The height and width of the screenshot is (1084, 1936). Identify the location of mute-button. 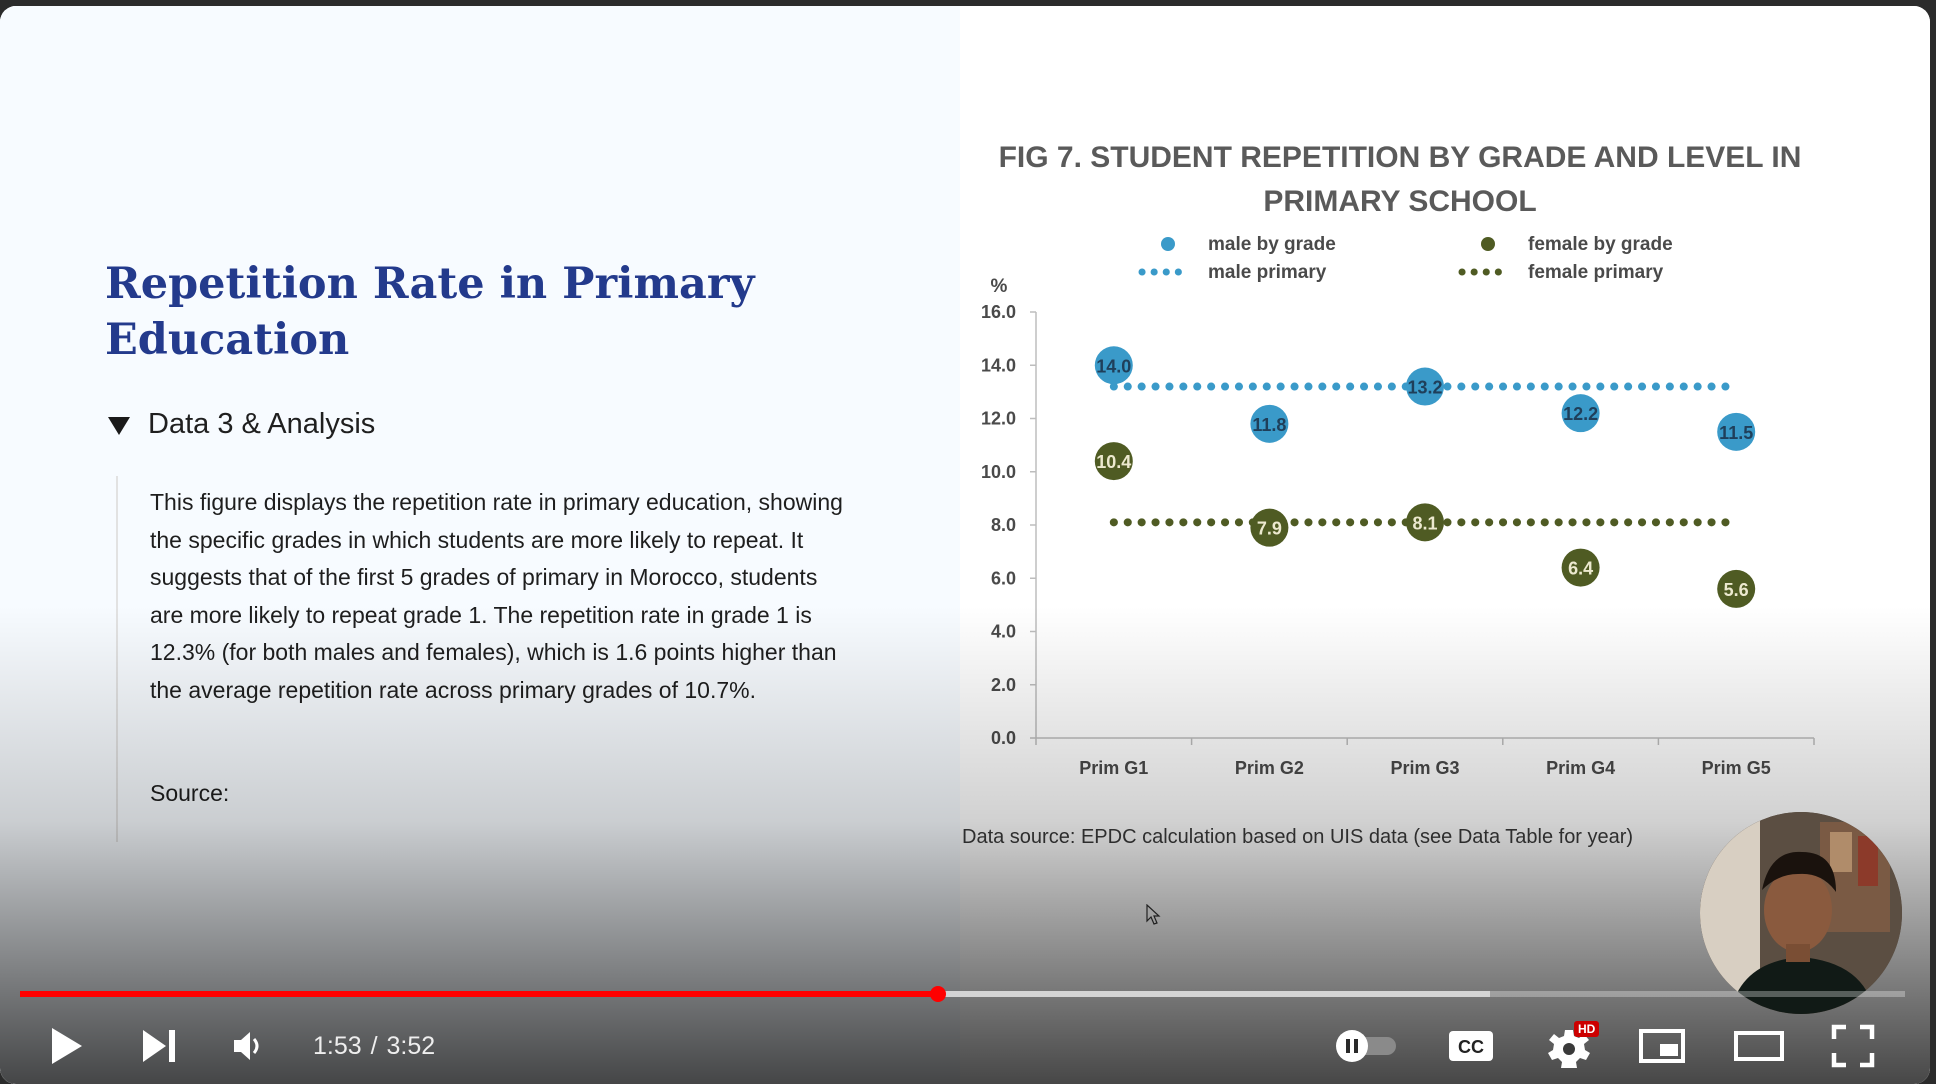
(248, 1046).